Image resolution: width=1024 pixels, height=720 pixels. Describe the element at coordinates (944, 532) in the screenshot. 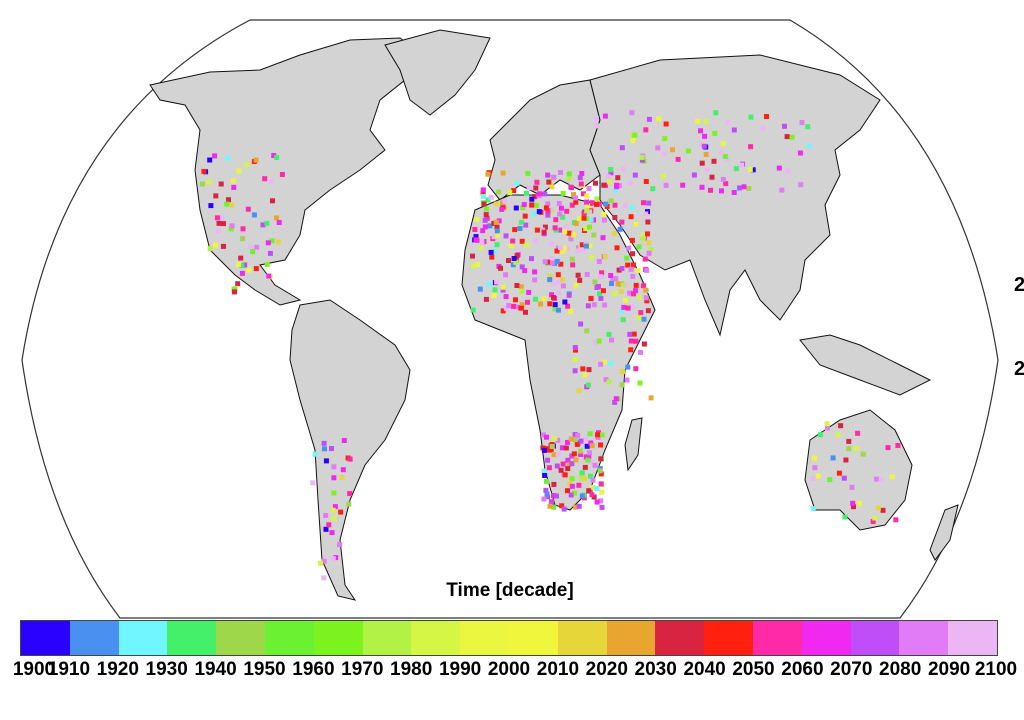

I see `new-zealand` at that location.